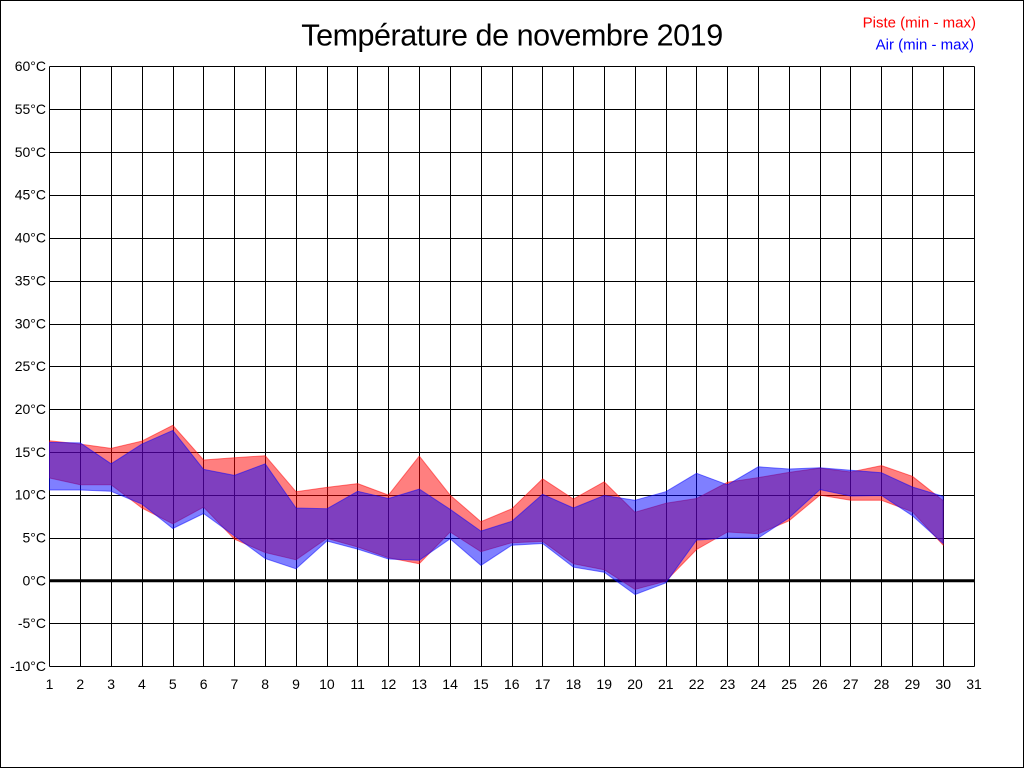 This screenshot has width=1024, height=768. I want to click on svg-text: 13, so click(420, 684).